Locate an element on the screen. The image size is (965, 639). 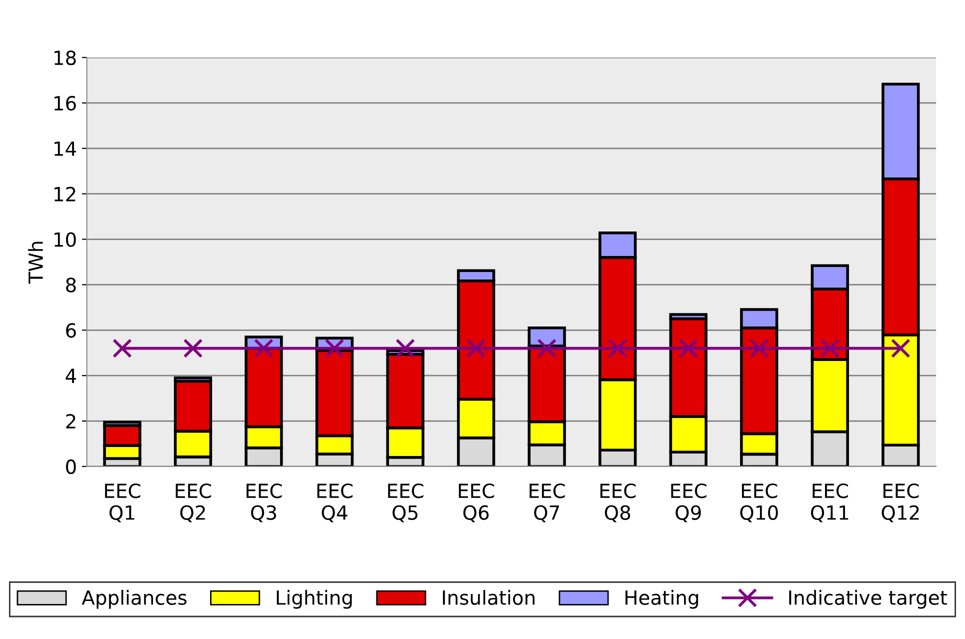
x-tick-label: EEC Q1 is located at coordinates (122, 502).